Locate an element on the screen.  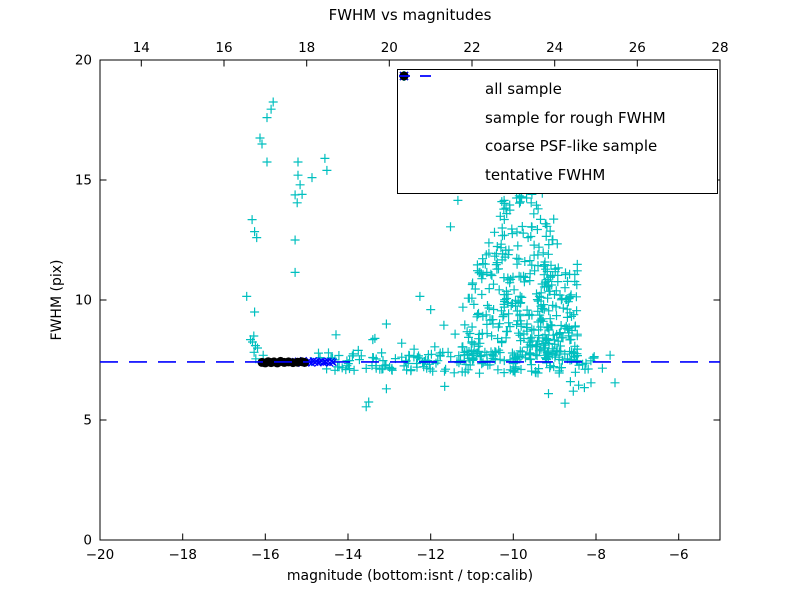
x-top-tick-label: 18 is located at coordinates (306, 48).